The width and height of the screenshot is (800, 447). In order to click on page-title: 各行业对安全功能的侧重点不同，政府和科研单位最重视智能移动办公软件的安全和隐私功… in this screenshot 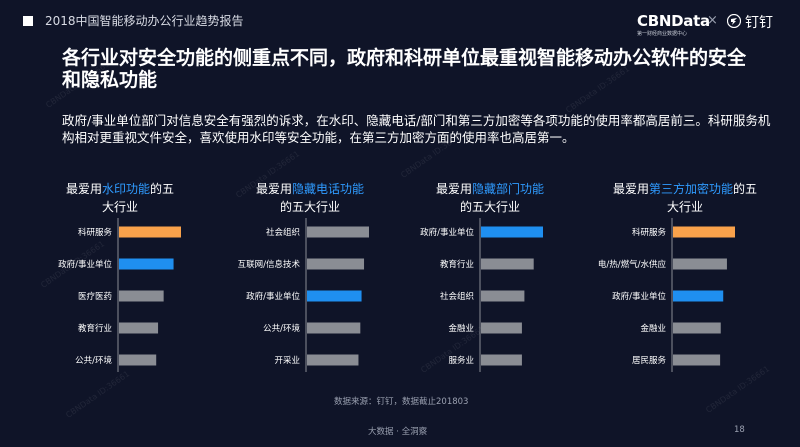, I will do `click(404, 69)`.